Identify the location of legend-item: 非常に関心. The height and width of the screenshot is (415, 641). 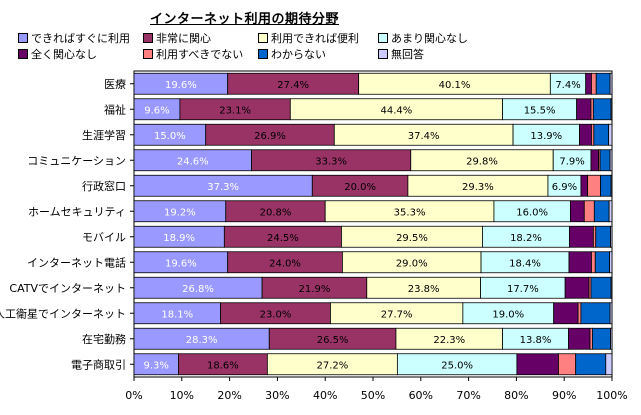
(177, 38).